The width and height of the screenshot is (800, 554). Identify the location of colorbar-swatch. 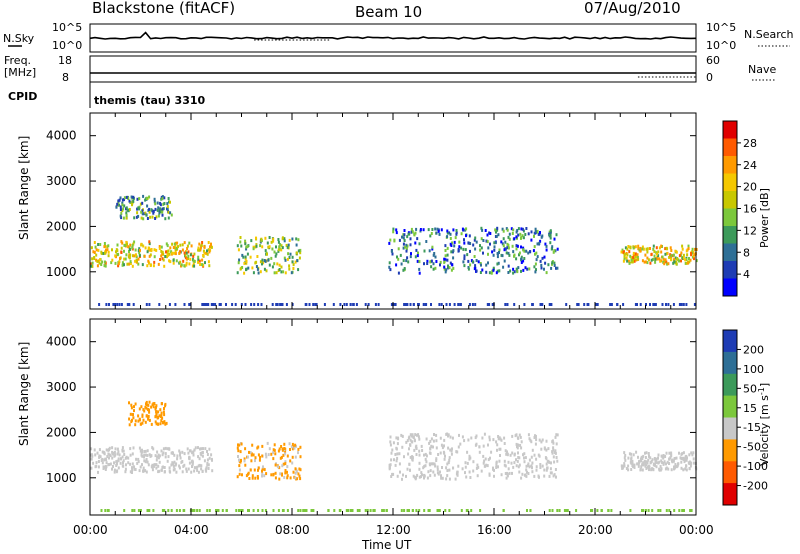
(730, 270).